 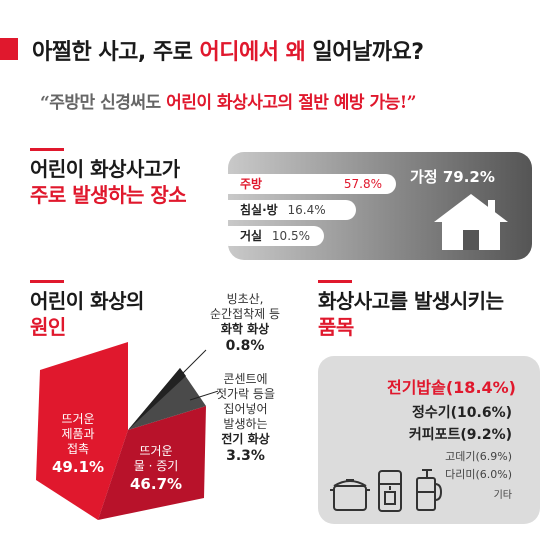 I want to click on page-title: 아찔한 사고, 주로 어디에서 왜 일어날까요?, so click(x=228, y=50).